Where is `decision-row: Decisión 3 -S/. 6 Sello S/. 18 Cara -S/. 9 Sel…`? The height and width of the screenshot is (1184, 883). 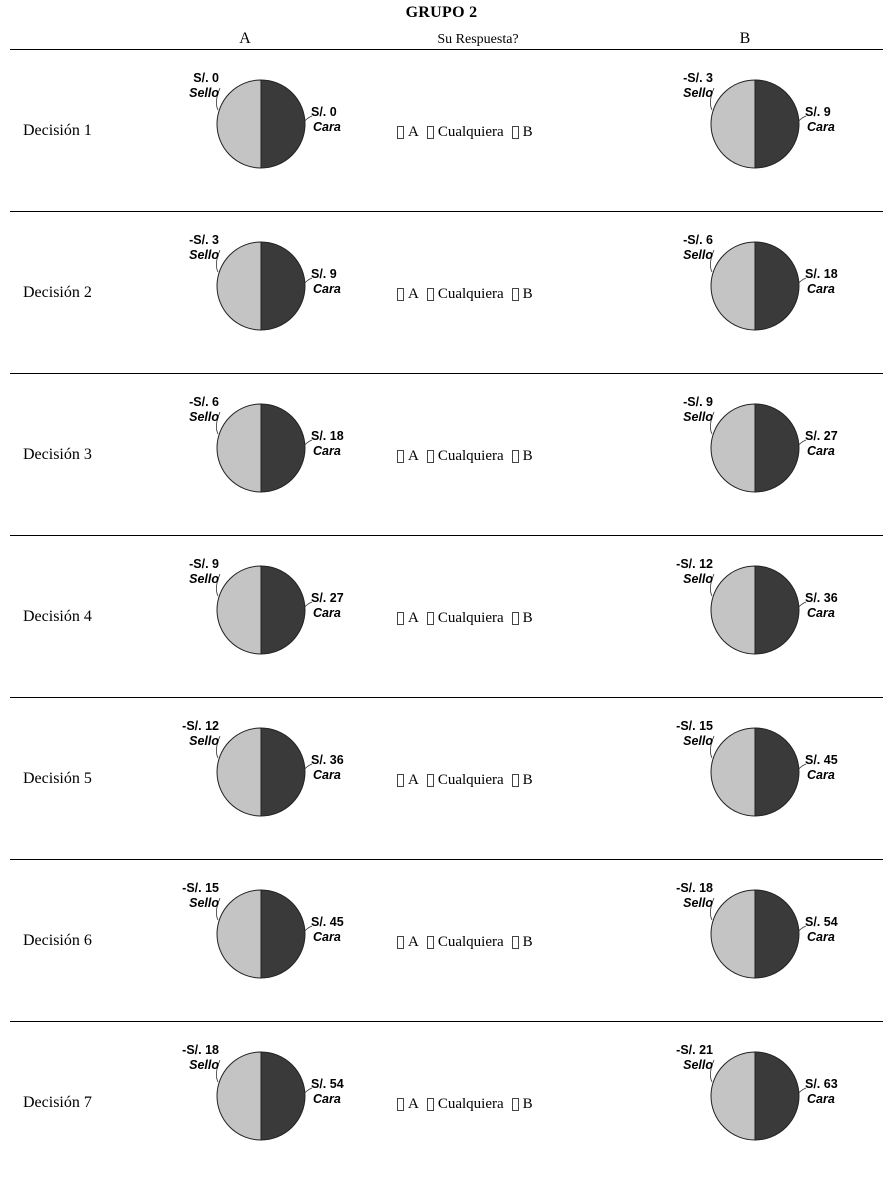
decision-row: Decisión 3 -S/. 6 Sello S/. 18 Cara -S/. 9 Sel… is located at coordinates (441, 455).